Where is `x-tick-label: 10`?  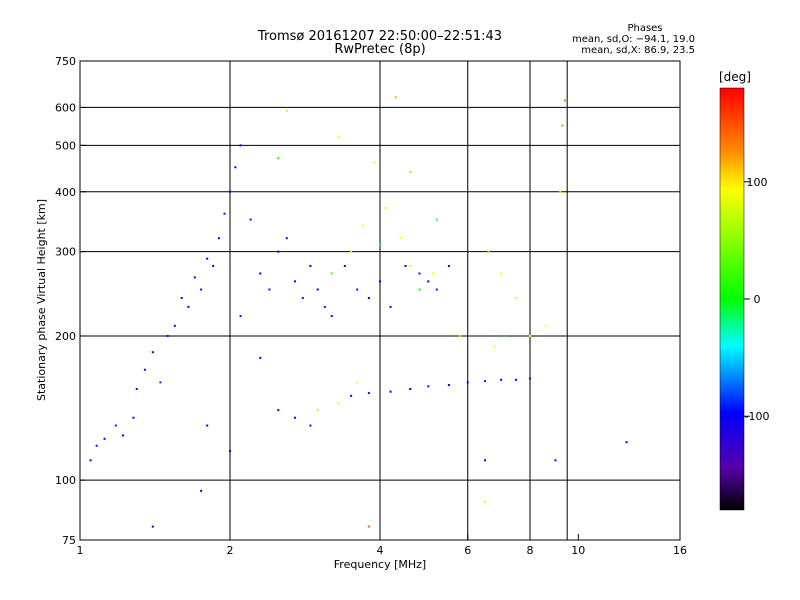
x-tick-label: 10 is located at coordinates (578, 550).